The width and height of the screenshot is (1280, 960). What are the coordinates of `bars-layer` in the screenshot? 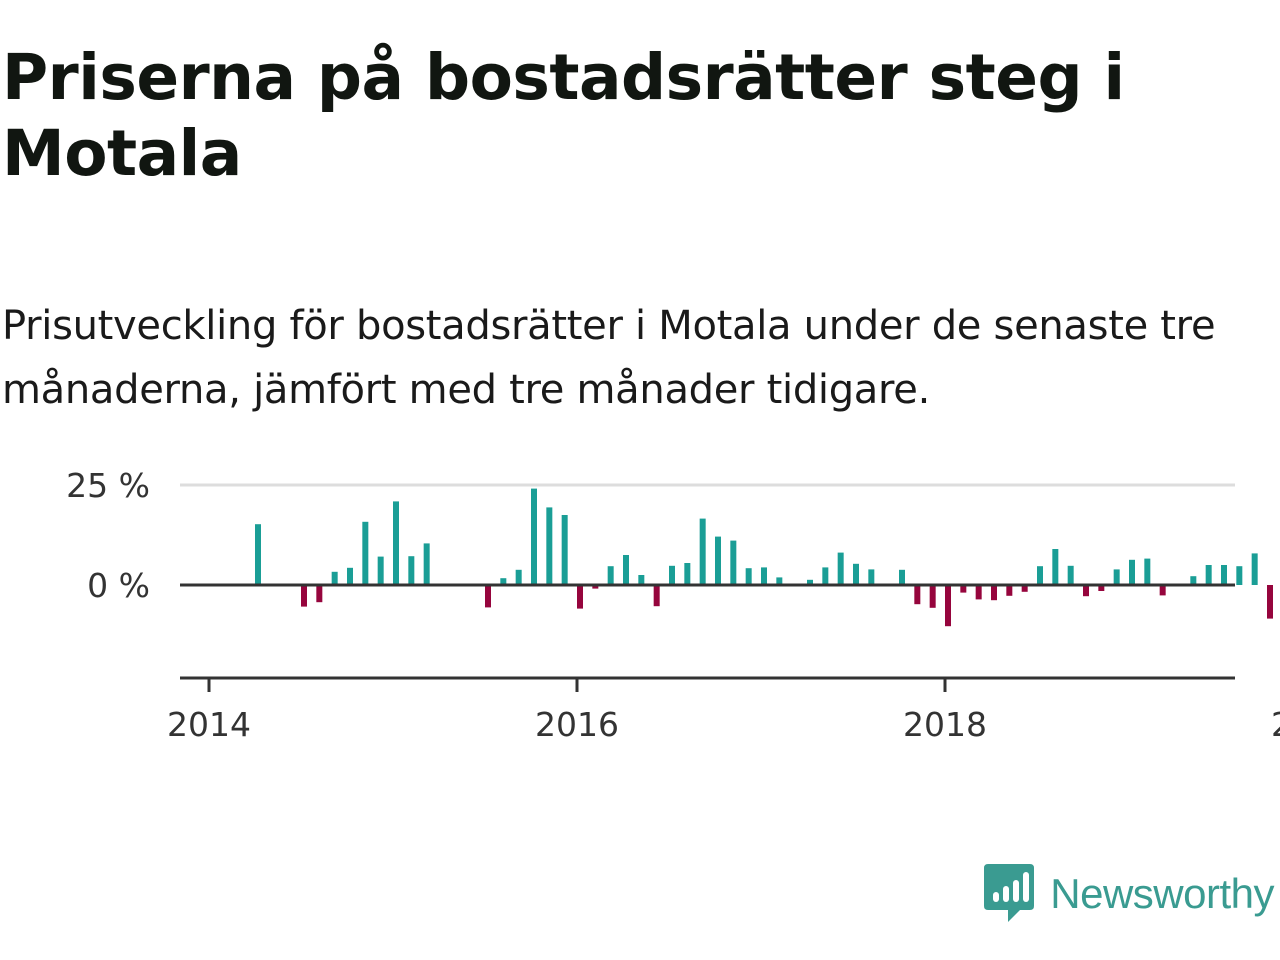 It's located at (726, 557).